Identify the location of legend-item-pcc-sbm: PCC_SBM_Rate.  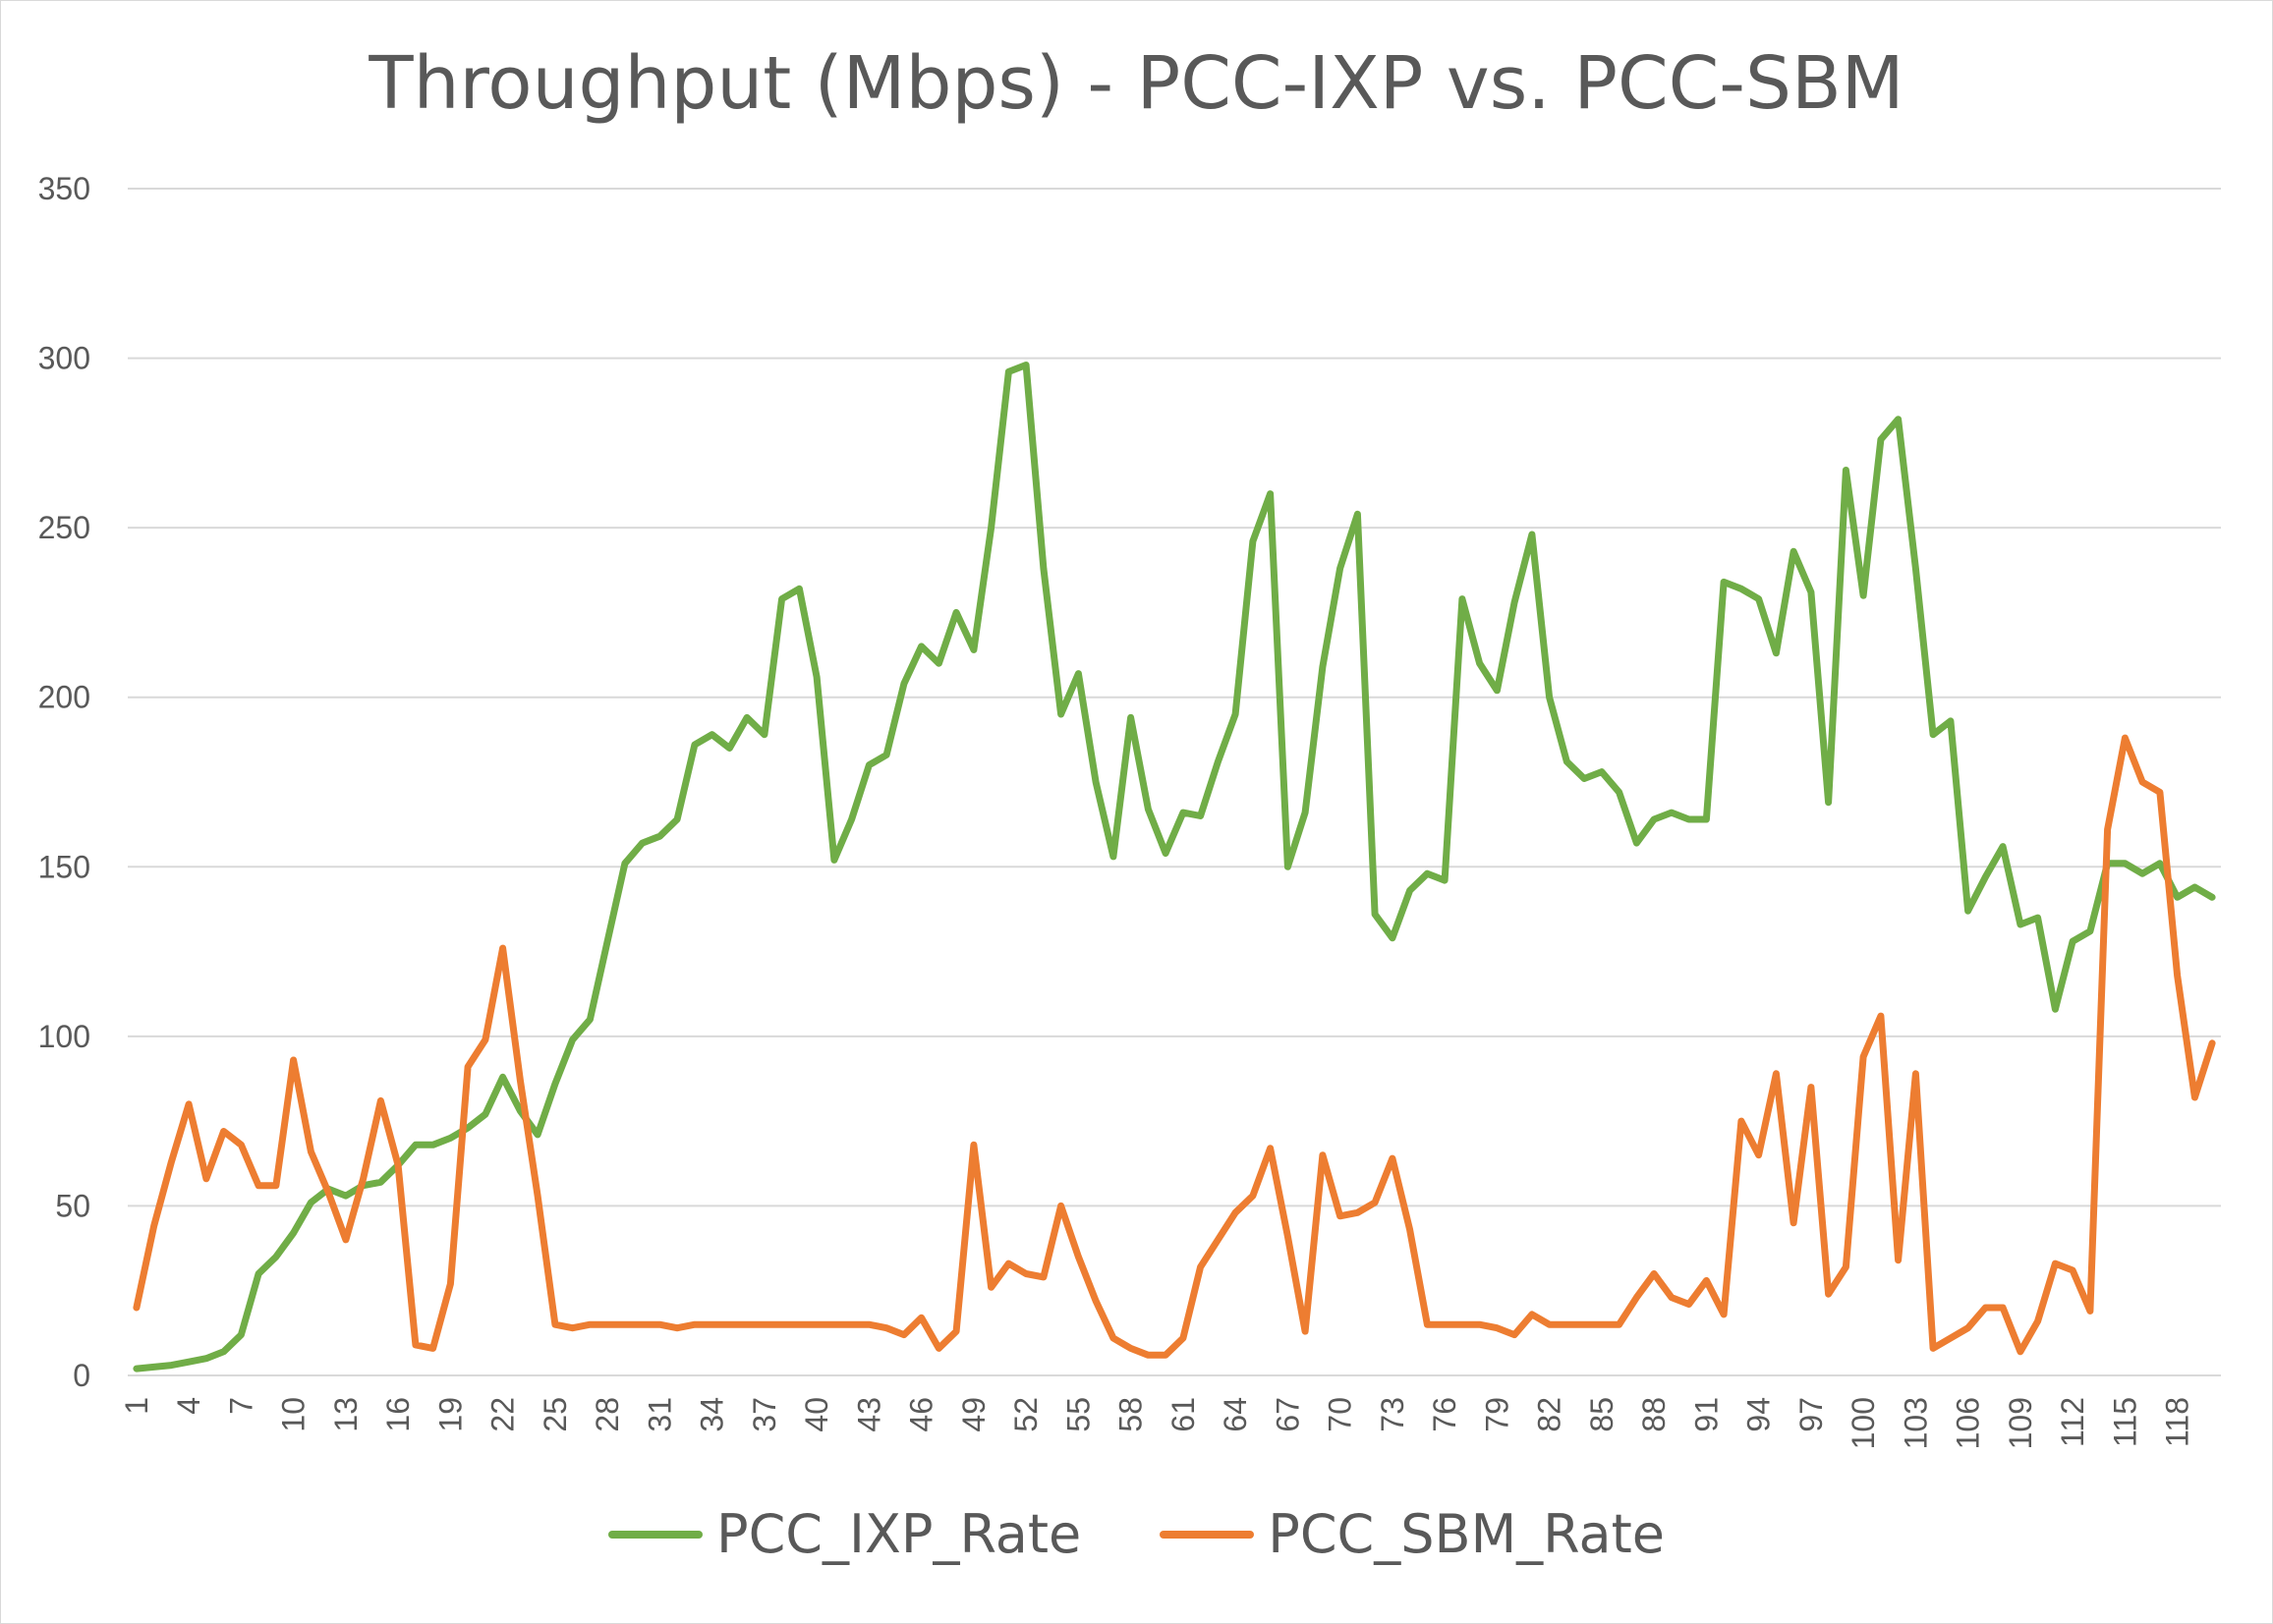
(1412, 1534).